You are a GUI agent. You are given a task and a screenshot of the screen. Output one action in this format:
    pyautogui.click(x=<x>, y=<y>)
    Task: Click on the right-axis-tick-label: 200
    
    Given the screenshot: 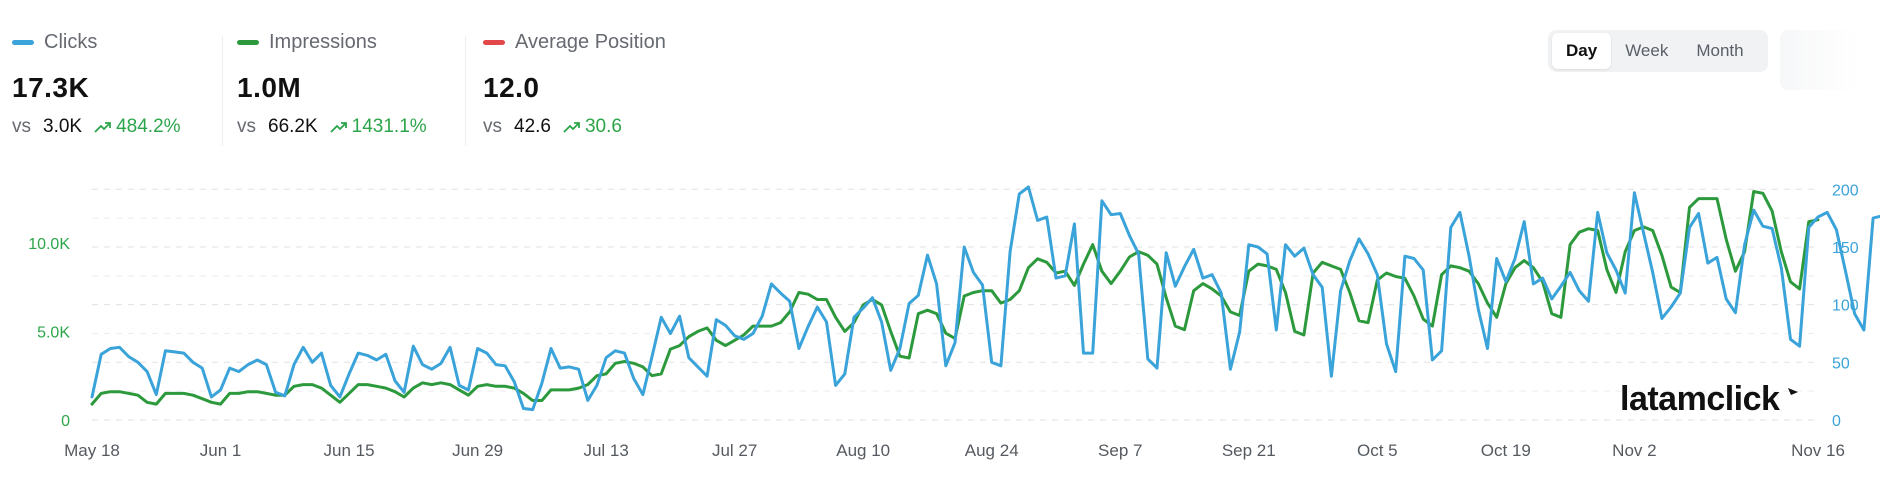 What is the action you would take?
    pyautogui.click(x=1845, y=190)
    